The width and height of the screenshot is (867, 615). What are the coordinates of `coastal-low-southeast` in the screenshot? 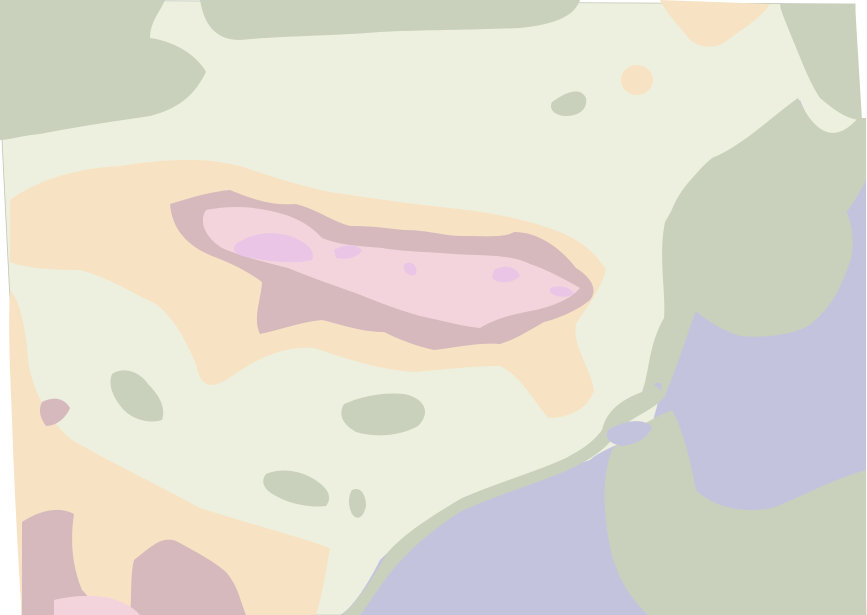 It's located at (735, 512).